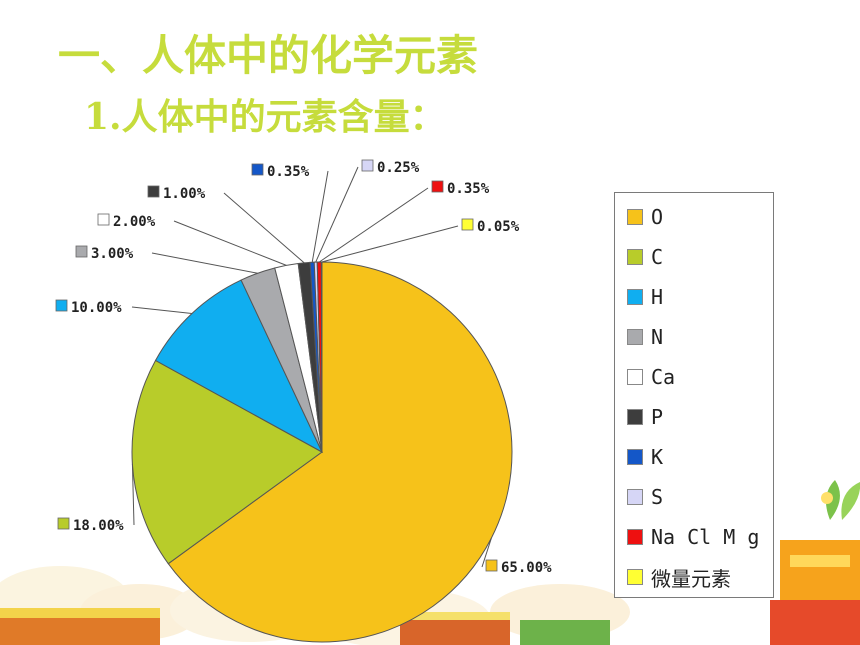 The image size is (860, 645). I want to click on legend-label: P, so click(657, 417).